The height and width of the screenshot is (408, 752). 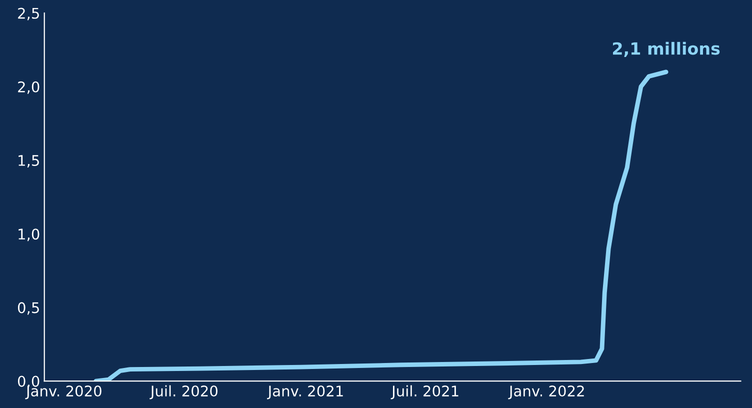 I want to click on y-tick-label: 1,5, so click(x=28, y=161).